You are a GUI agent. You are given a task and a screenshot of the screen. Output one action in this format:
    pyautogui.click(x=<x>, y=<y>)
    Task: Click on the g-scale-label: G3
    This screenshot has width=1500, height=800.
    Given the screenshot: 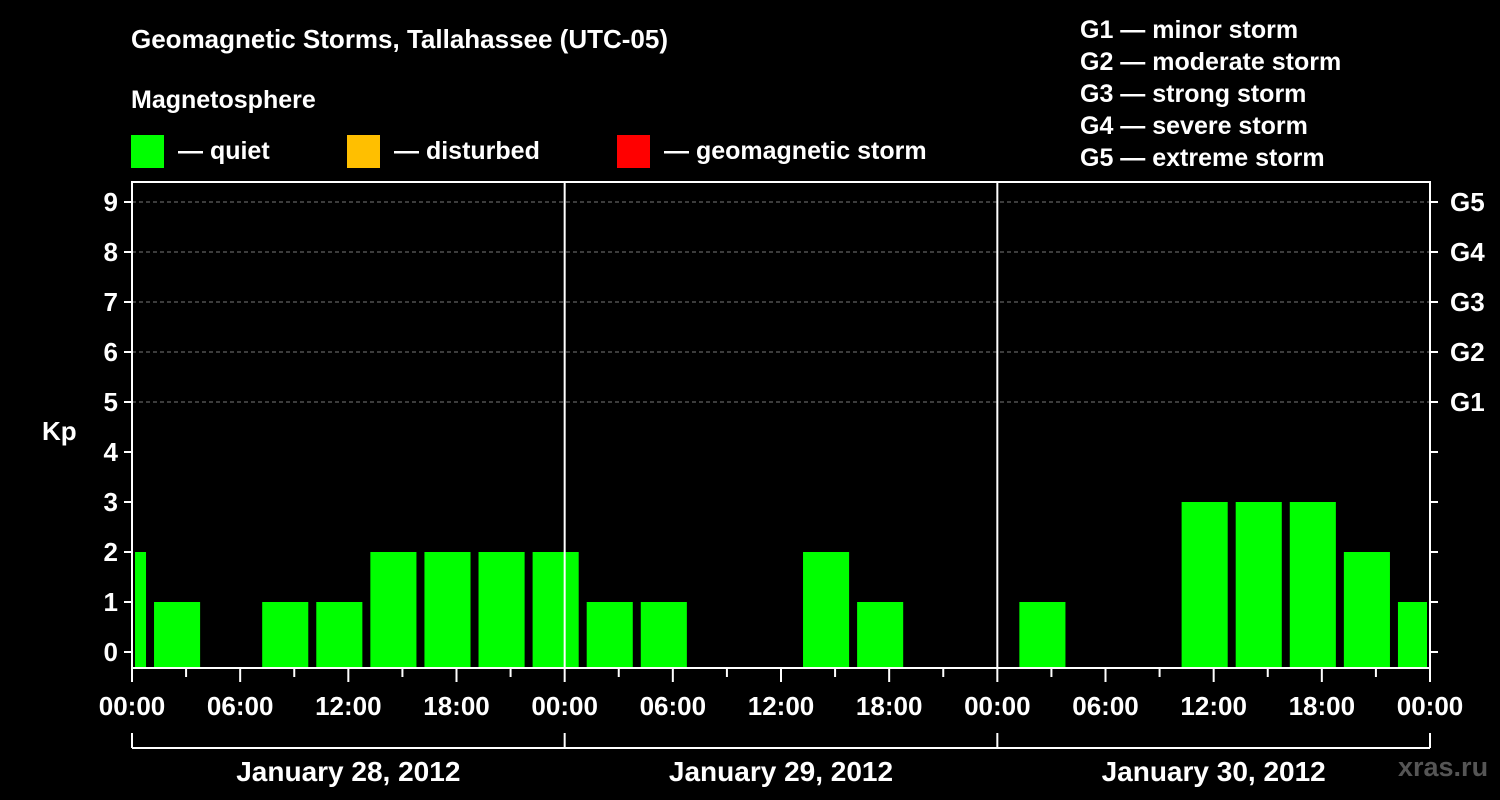 What is the action you would take?
    pyautogui.click(x=1467, y=302)
    